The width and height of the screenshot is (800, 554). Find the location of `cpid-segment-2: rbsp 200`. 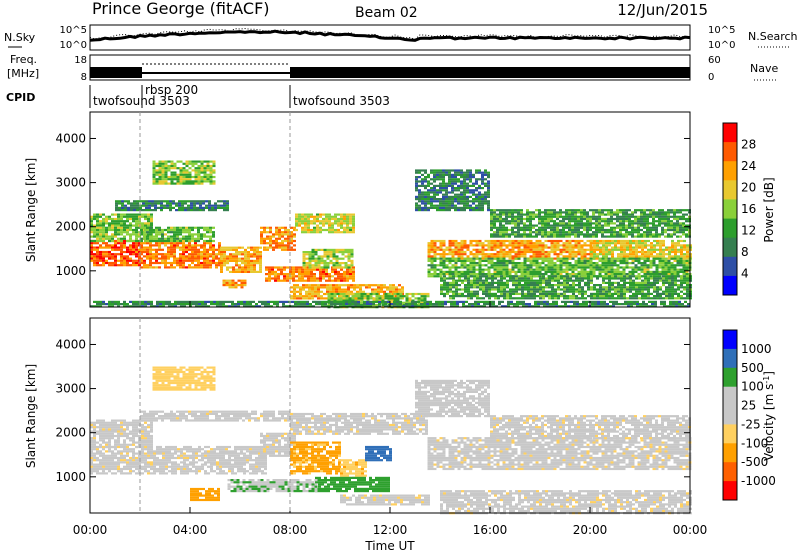

cpid-segment-2: rbsp 200 is located at coordinates (171, 90).